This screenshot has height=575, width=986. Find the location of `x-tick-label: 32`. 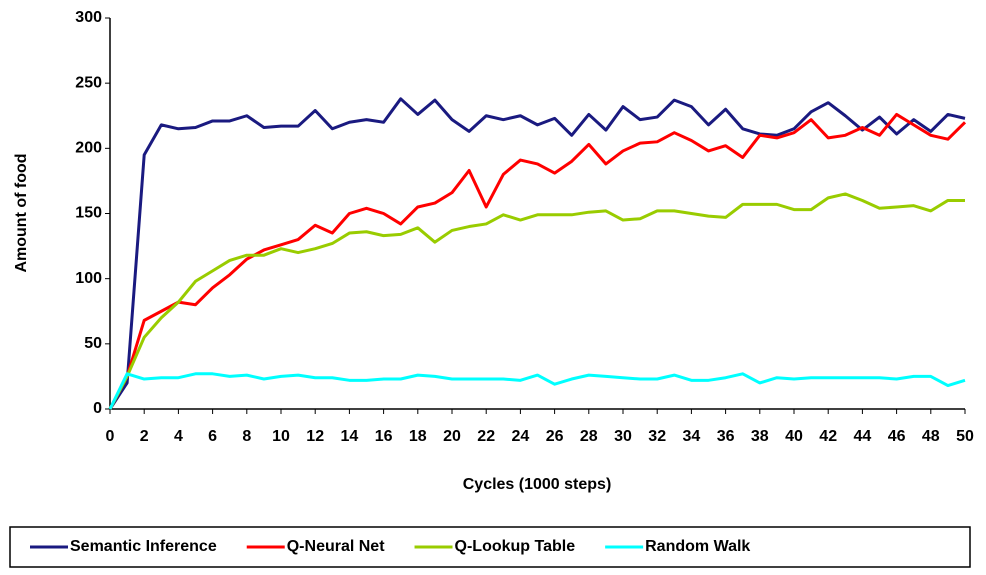

x-tick-label: 32 is located at coordinates (657, 436).